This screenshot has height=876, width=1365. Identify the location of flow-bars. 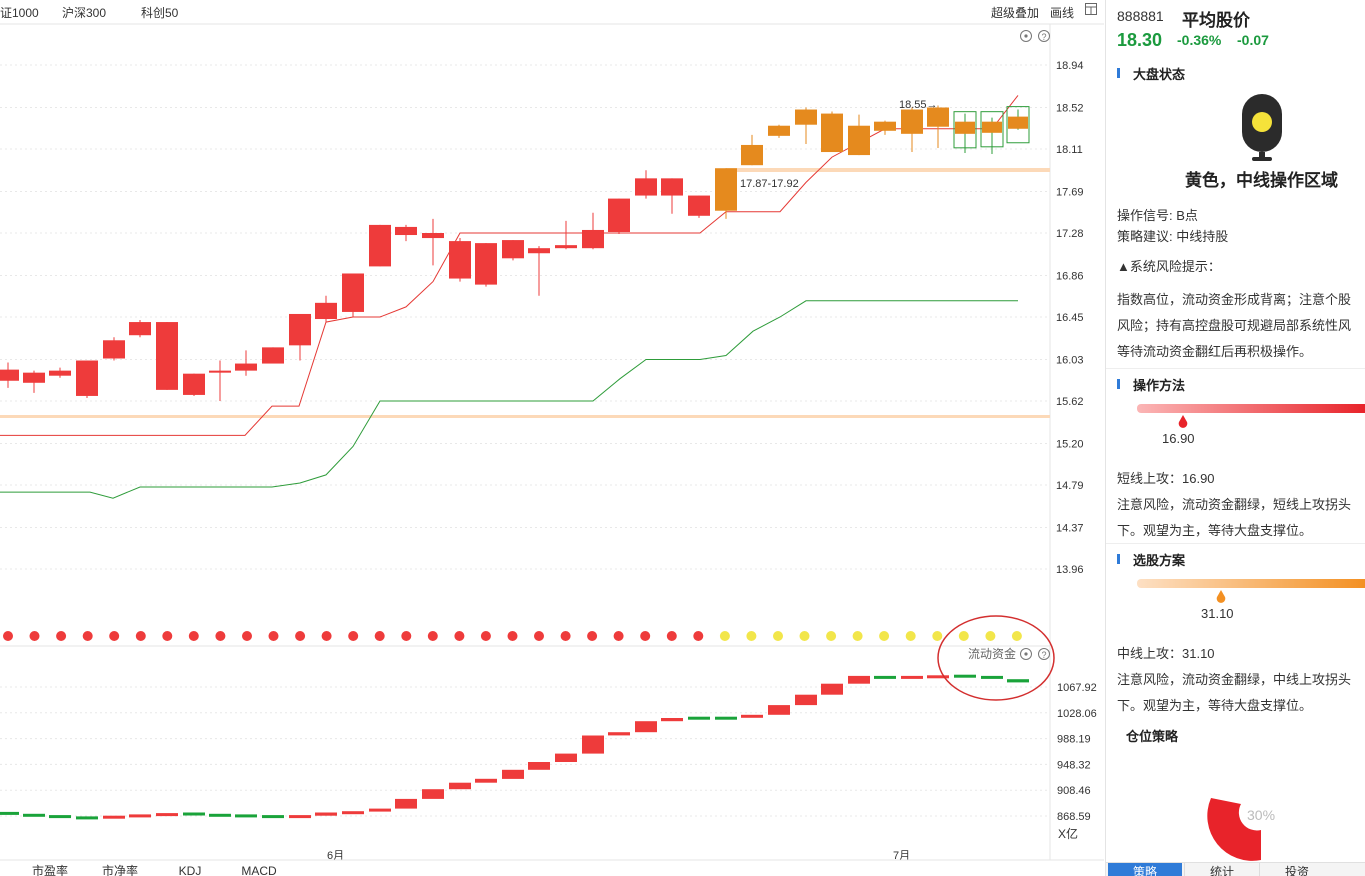
(514, 747).